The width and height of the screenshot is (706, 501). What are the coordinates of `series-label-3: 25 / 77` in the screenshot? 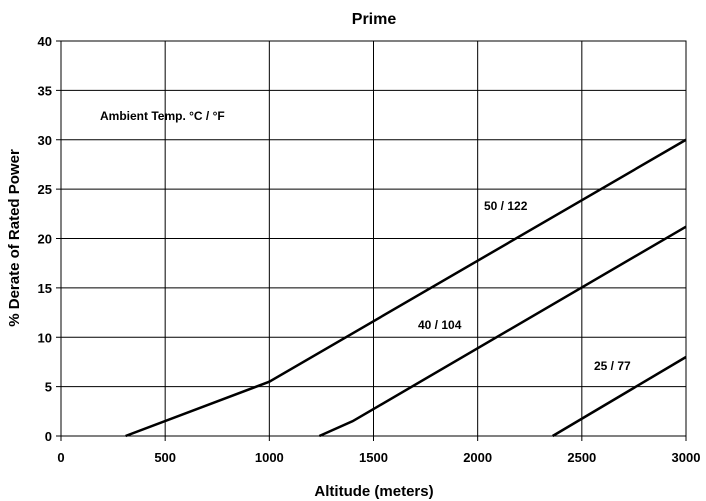 It's located at (612, 366).